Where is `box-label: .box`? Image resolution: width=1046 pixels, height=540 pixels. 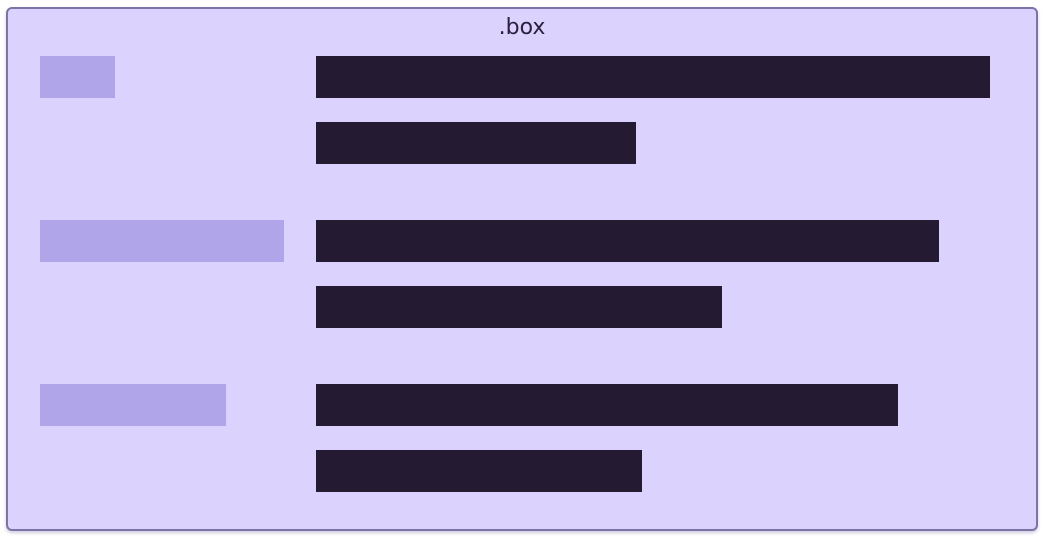
box-label: .box is located at coordinates (522, 27).